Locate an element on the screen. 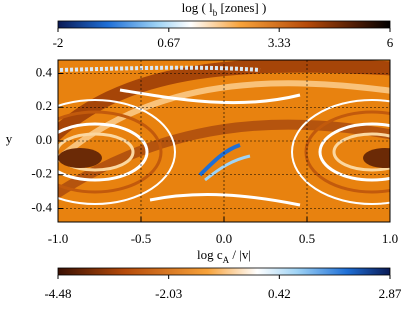 The width and height of the screenshot is (407, 311). tick-label: 0.42 is located at coordinates (279, 293).